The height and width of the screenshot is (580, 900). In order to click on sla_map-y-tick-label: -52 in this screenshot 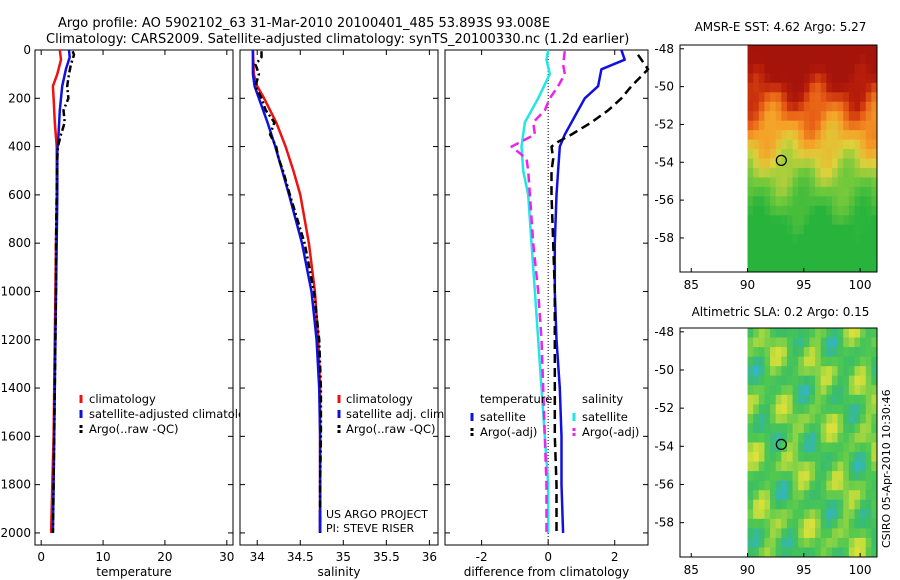, I will do `click(664, 408)`.